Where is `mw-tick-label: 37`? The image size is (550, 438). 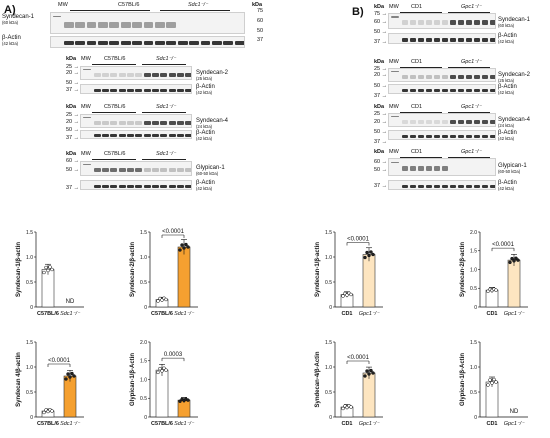
mw-tick-label: 37 is located at coordinates (260, 40).